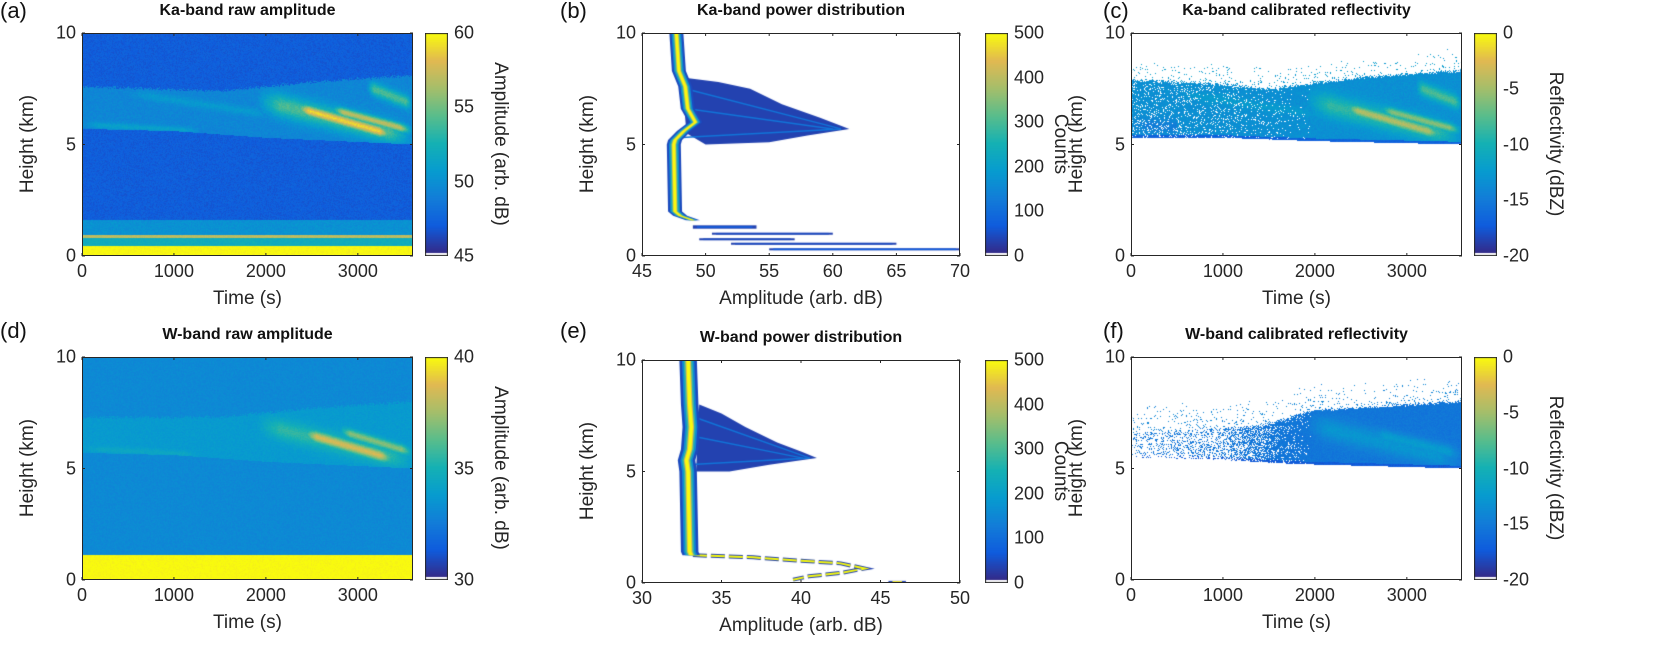 This screenshot has width=1672, height=654. What do you see at coordinates (247, 10) in the screenshot?
I see `chart-title: Ka-band raw amplitude` at bounding box center [247, 10].